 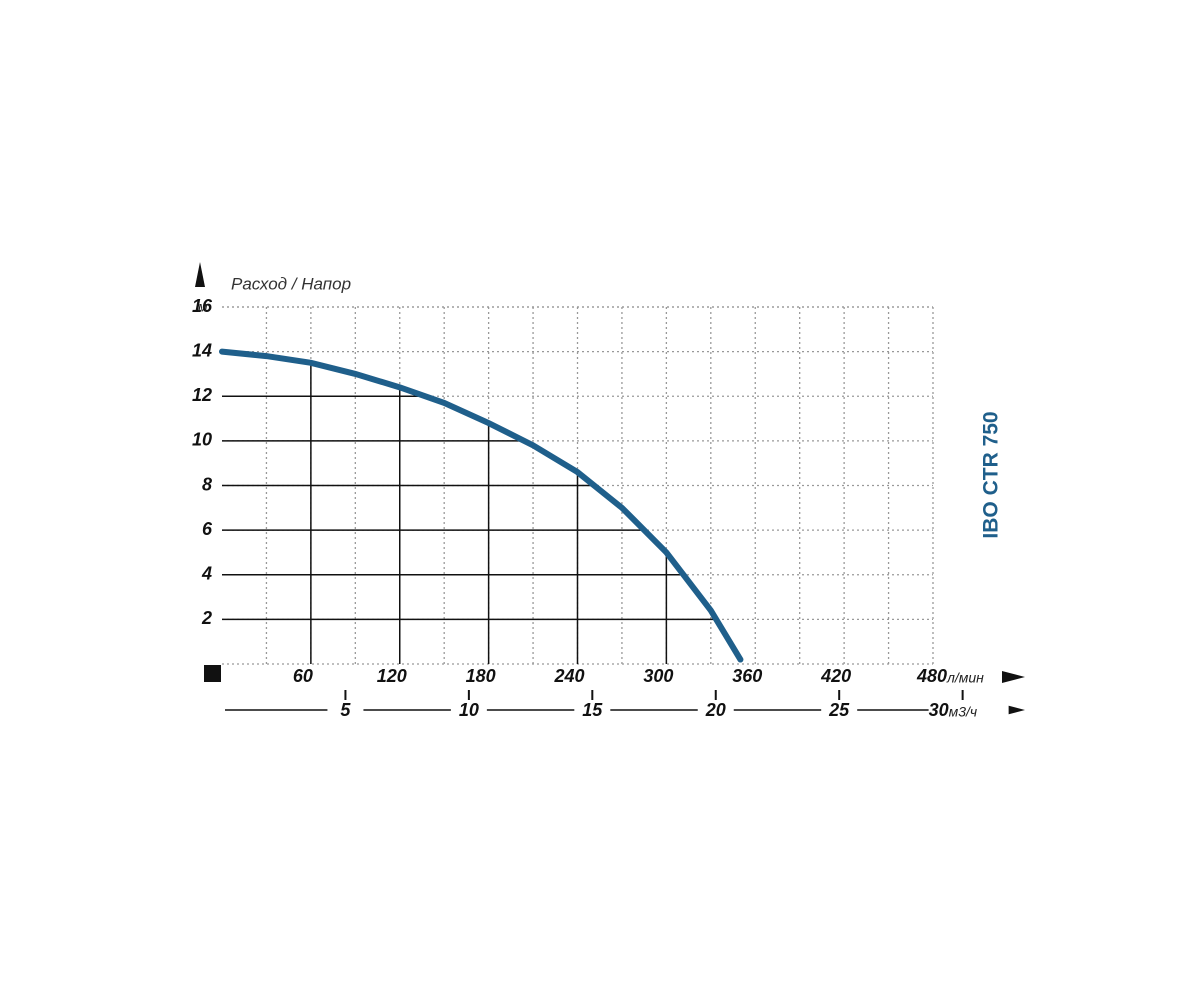 I want to click on axis-title: Расход / Напор, so click(x=291, y=283).